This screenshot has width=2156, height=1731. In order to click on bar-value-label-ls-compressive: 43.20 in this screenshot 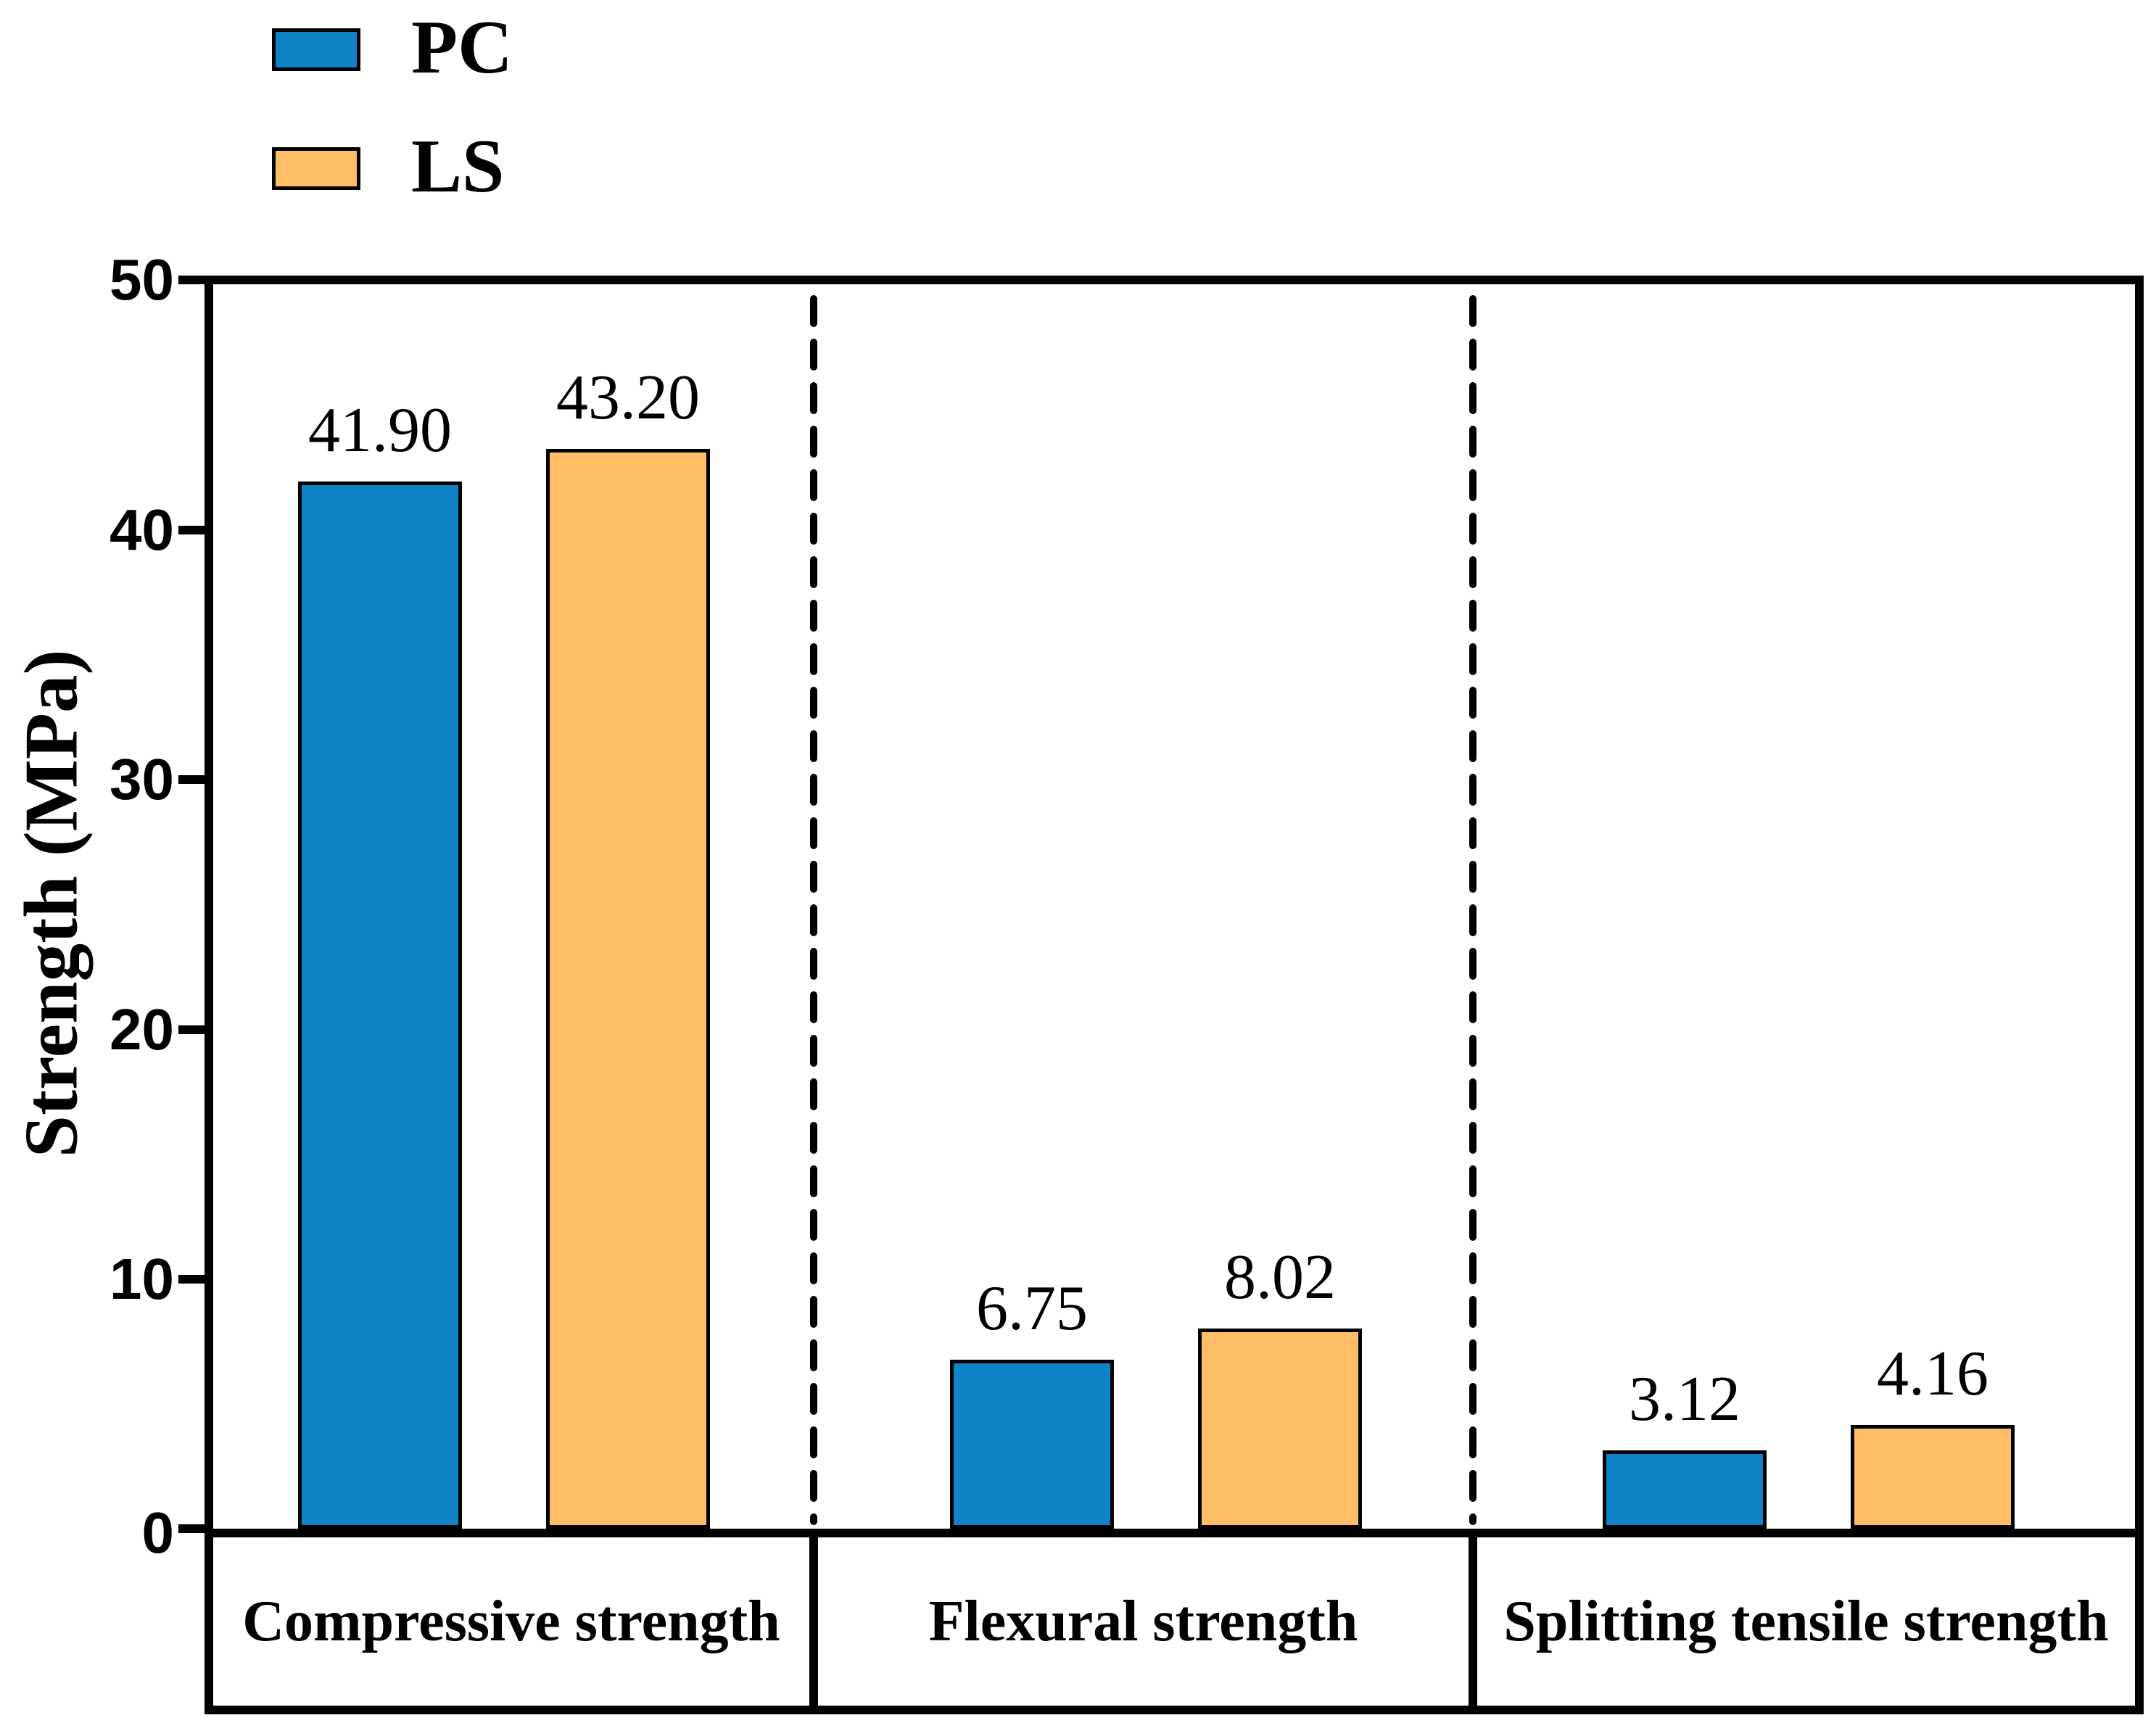, I will do `click(628, 398)`.